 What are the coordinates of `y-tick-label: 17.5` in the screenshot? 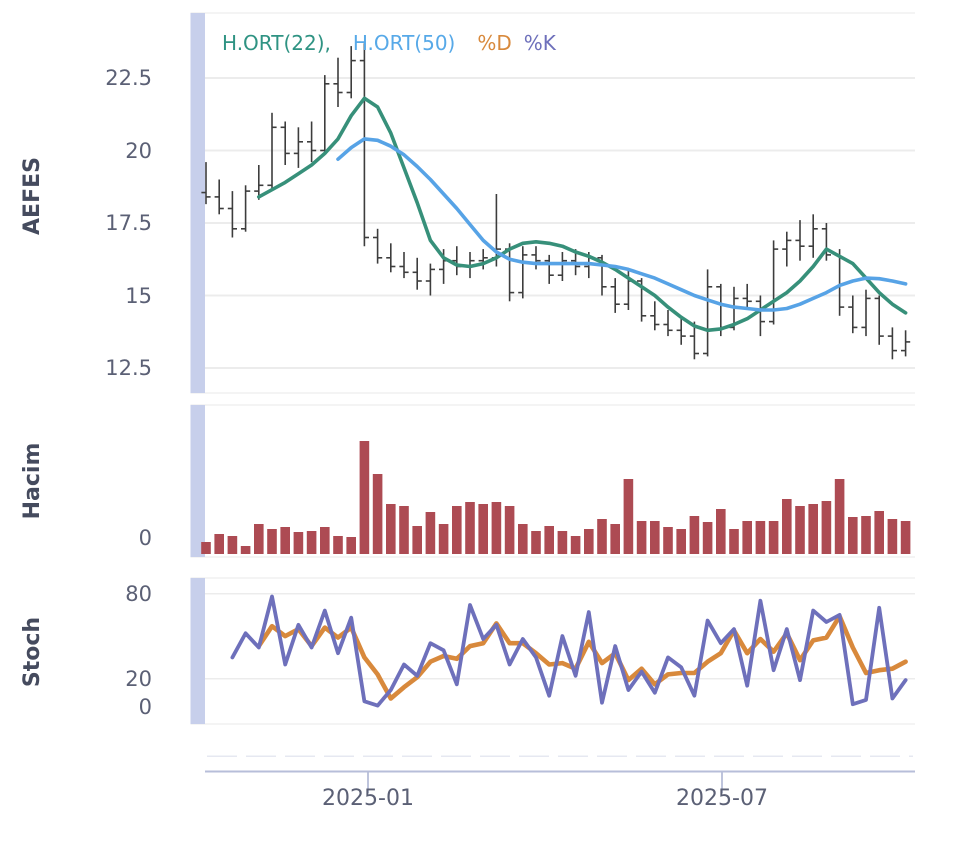 It's located at (128, 223).